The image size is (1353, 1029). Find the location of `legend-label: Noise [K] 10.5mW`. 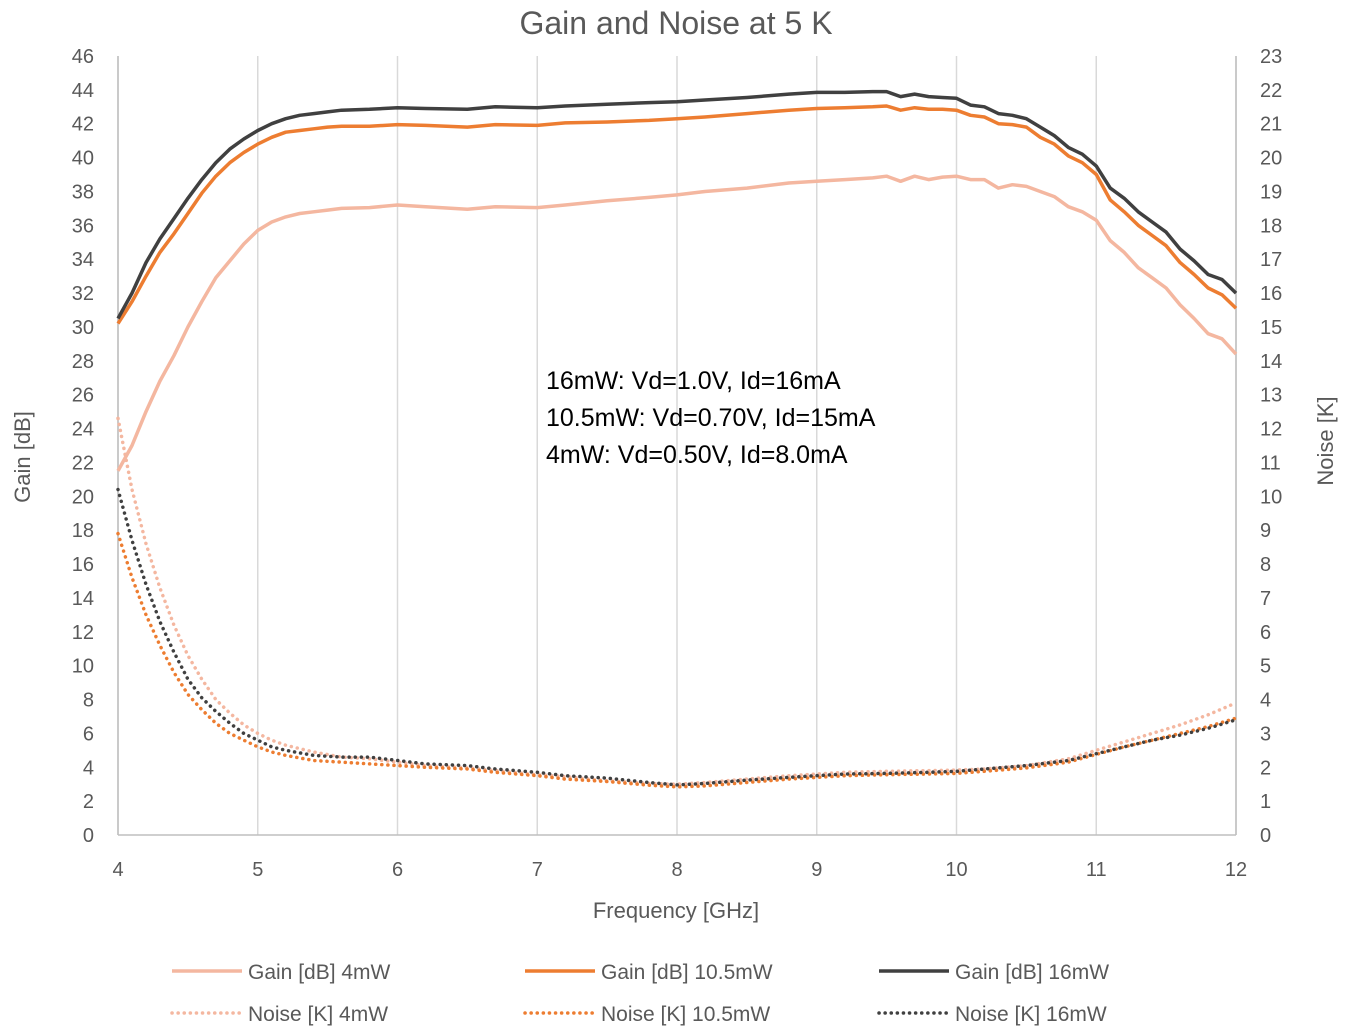

legend-label: Noise [K] 10.5mW is located at coordinates (685, 1014).